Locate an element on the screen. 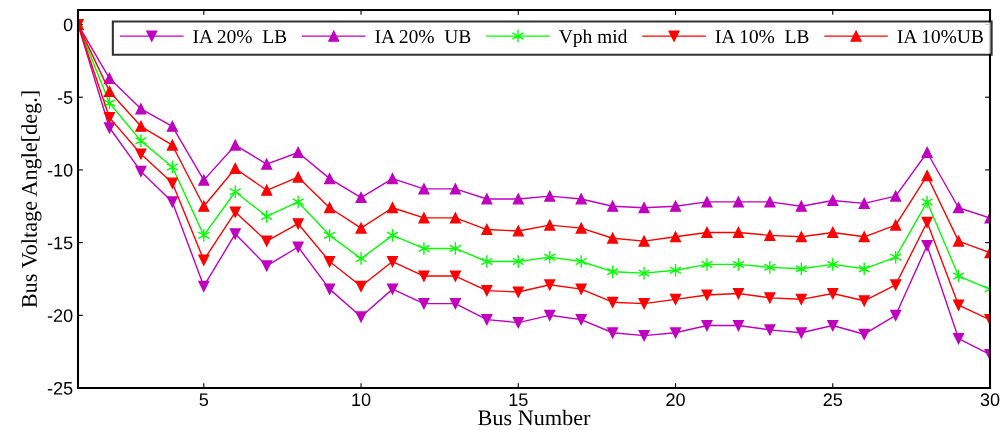 The image size is (1005, 430). y-axis-title: Bus Voltage Angle[deg.] is located at coordinates (31, 199).